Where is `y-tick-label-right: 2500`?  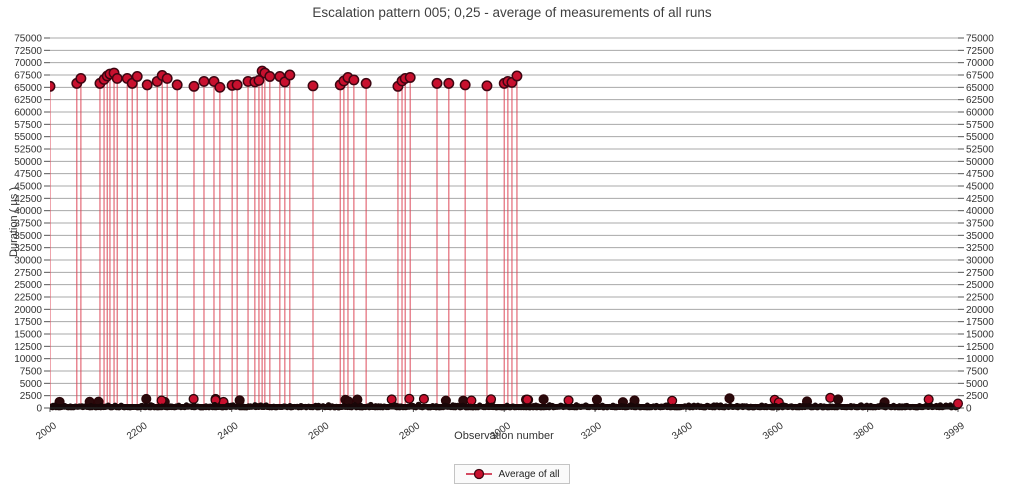
y-tick-label-right: 2500 is located at coordinates (977, 396).